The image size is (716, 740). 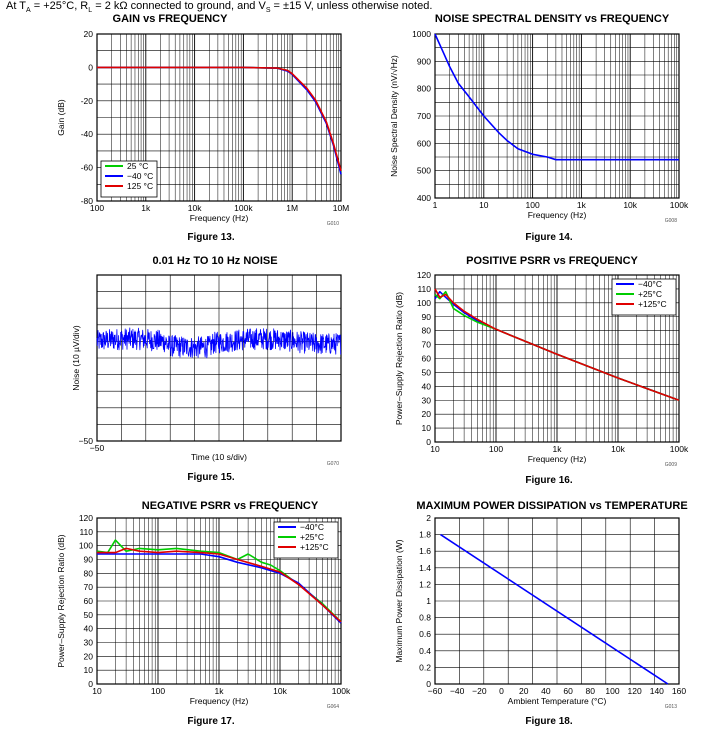 I want to click on x-tick-label: −60, so click(x=435, y=691).